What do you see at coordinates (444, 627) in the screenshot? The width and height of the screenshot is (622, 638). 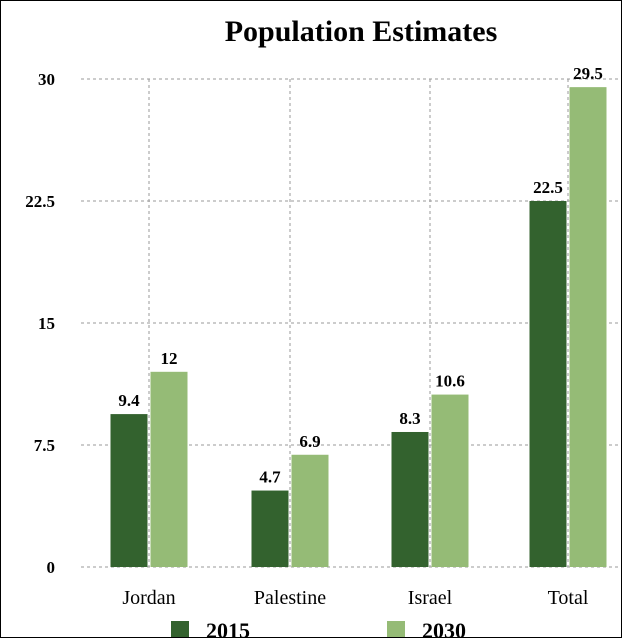 I see `legend-label: 2030` at bounding box center [444, 627].